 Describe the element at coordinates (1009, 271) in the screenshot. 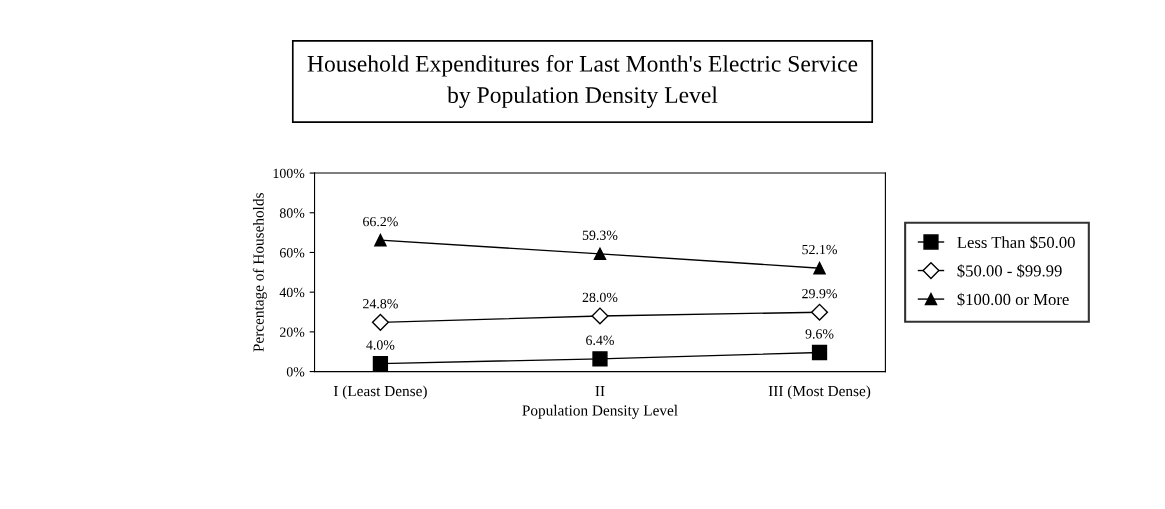

I see `legend-label: $50.00 - $99.99` at that location.